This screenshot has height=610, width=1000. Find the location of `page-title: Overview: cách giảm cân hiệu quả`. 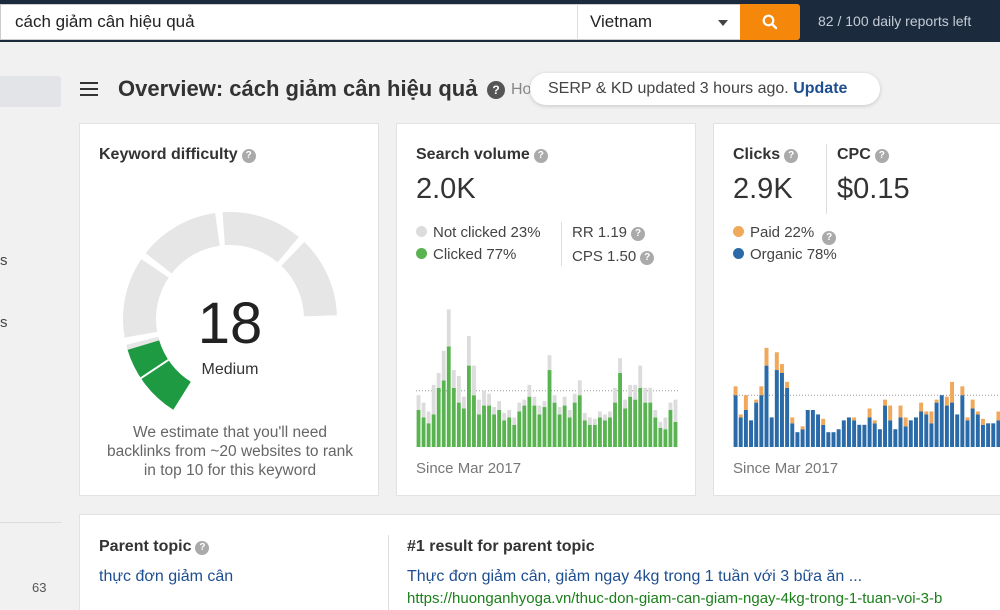

page-title: Overview: cách giảm cân hiệu quả is located at coordinates (298, 88).